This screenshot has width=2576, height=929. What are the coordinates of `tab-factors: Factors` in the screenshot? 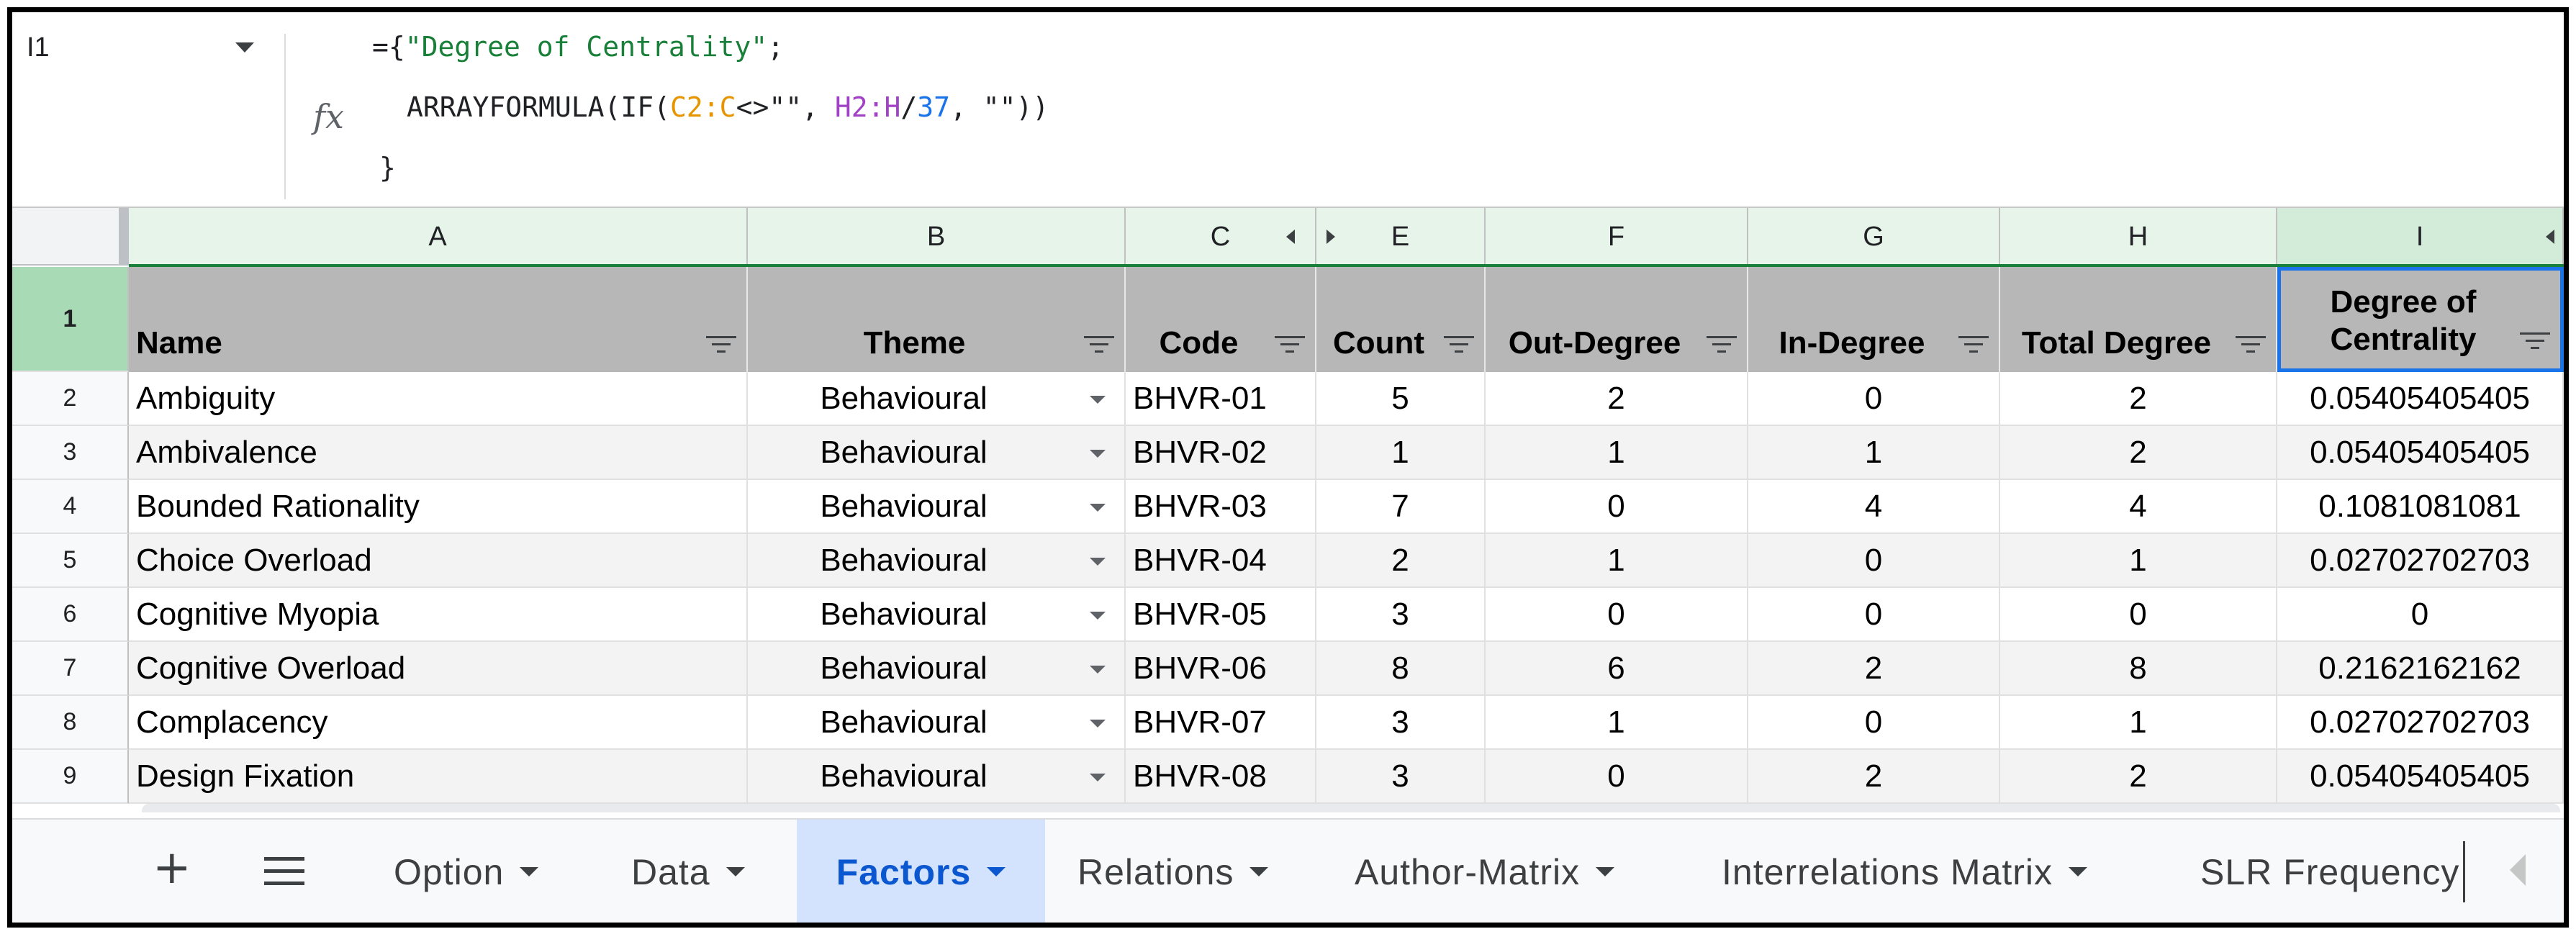 It's located at (921, 871).